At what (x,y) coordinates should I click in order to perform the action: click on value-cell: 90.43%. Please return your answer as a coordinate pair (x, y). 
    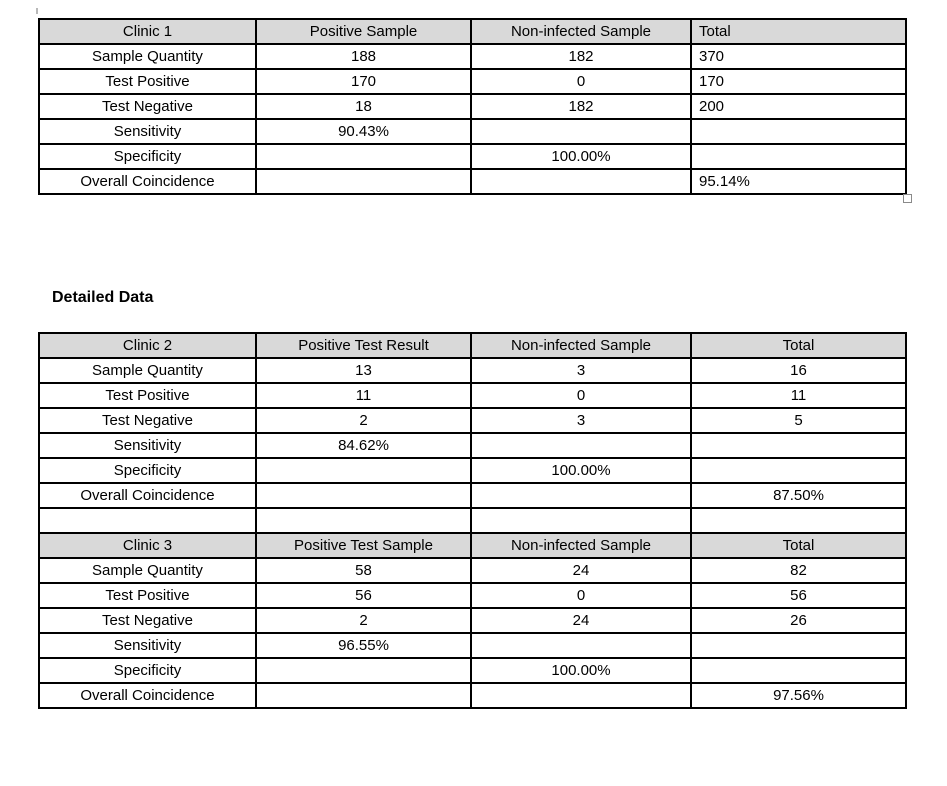
    Looking at the image, I should click on (363, 131).